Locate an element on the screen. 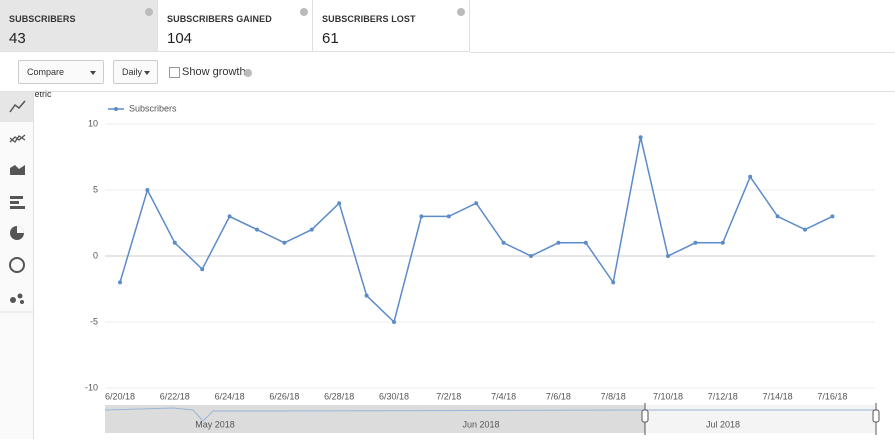 The height and width of the screenshot is (444, 895). metric-value: 61 is located at coordinates (330, 38).